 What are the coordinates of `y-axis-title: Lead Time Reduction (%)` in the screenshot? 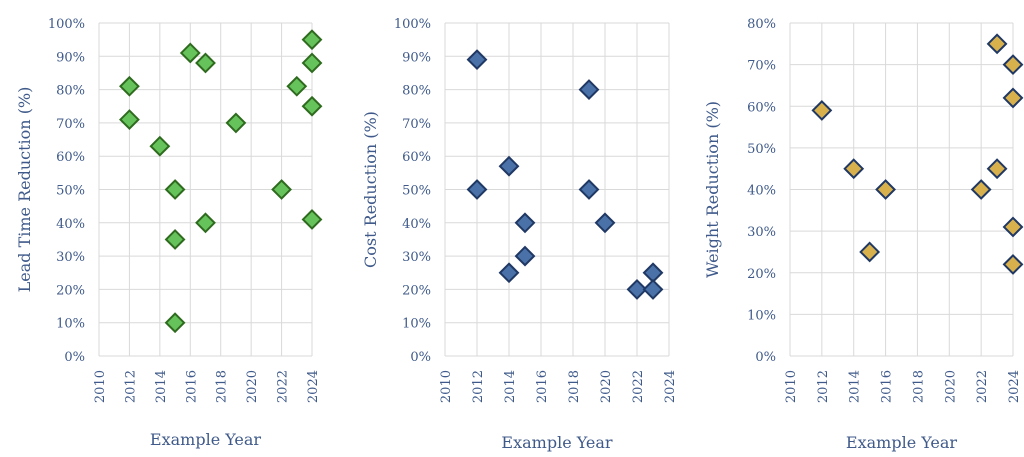 It's located at (24, 190).